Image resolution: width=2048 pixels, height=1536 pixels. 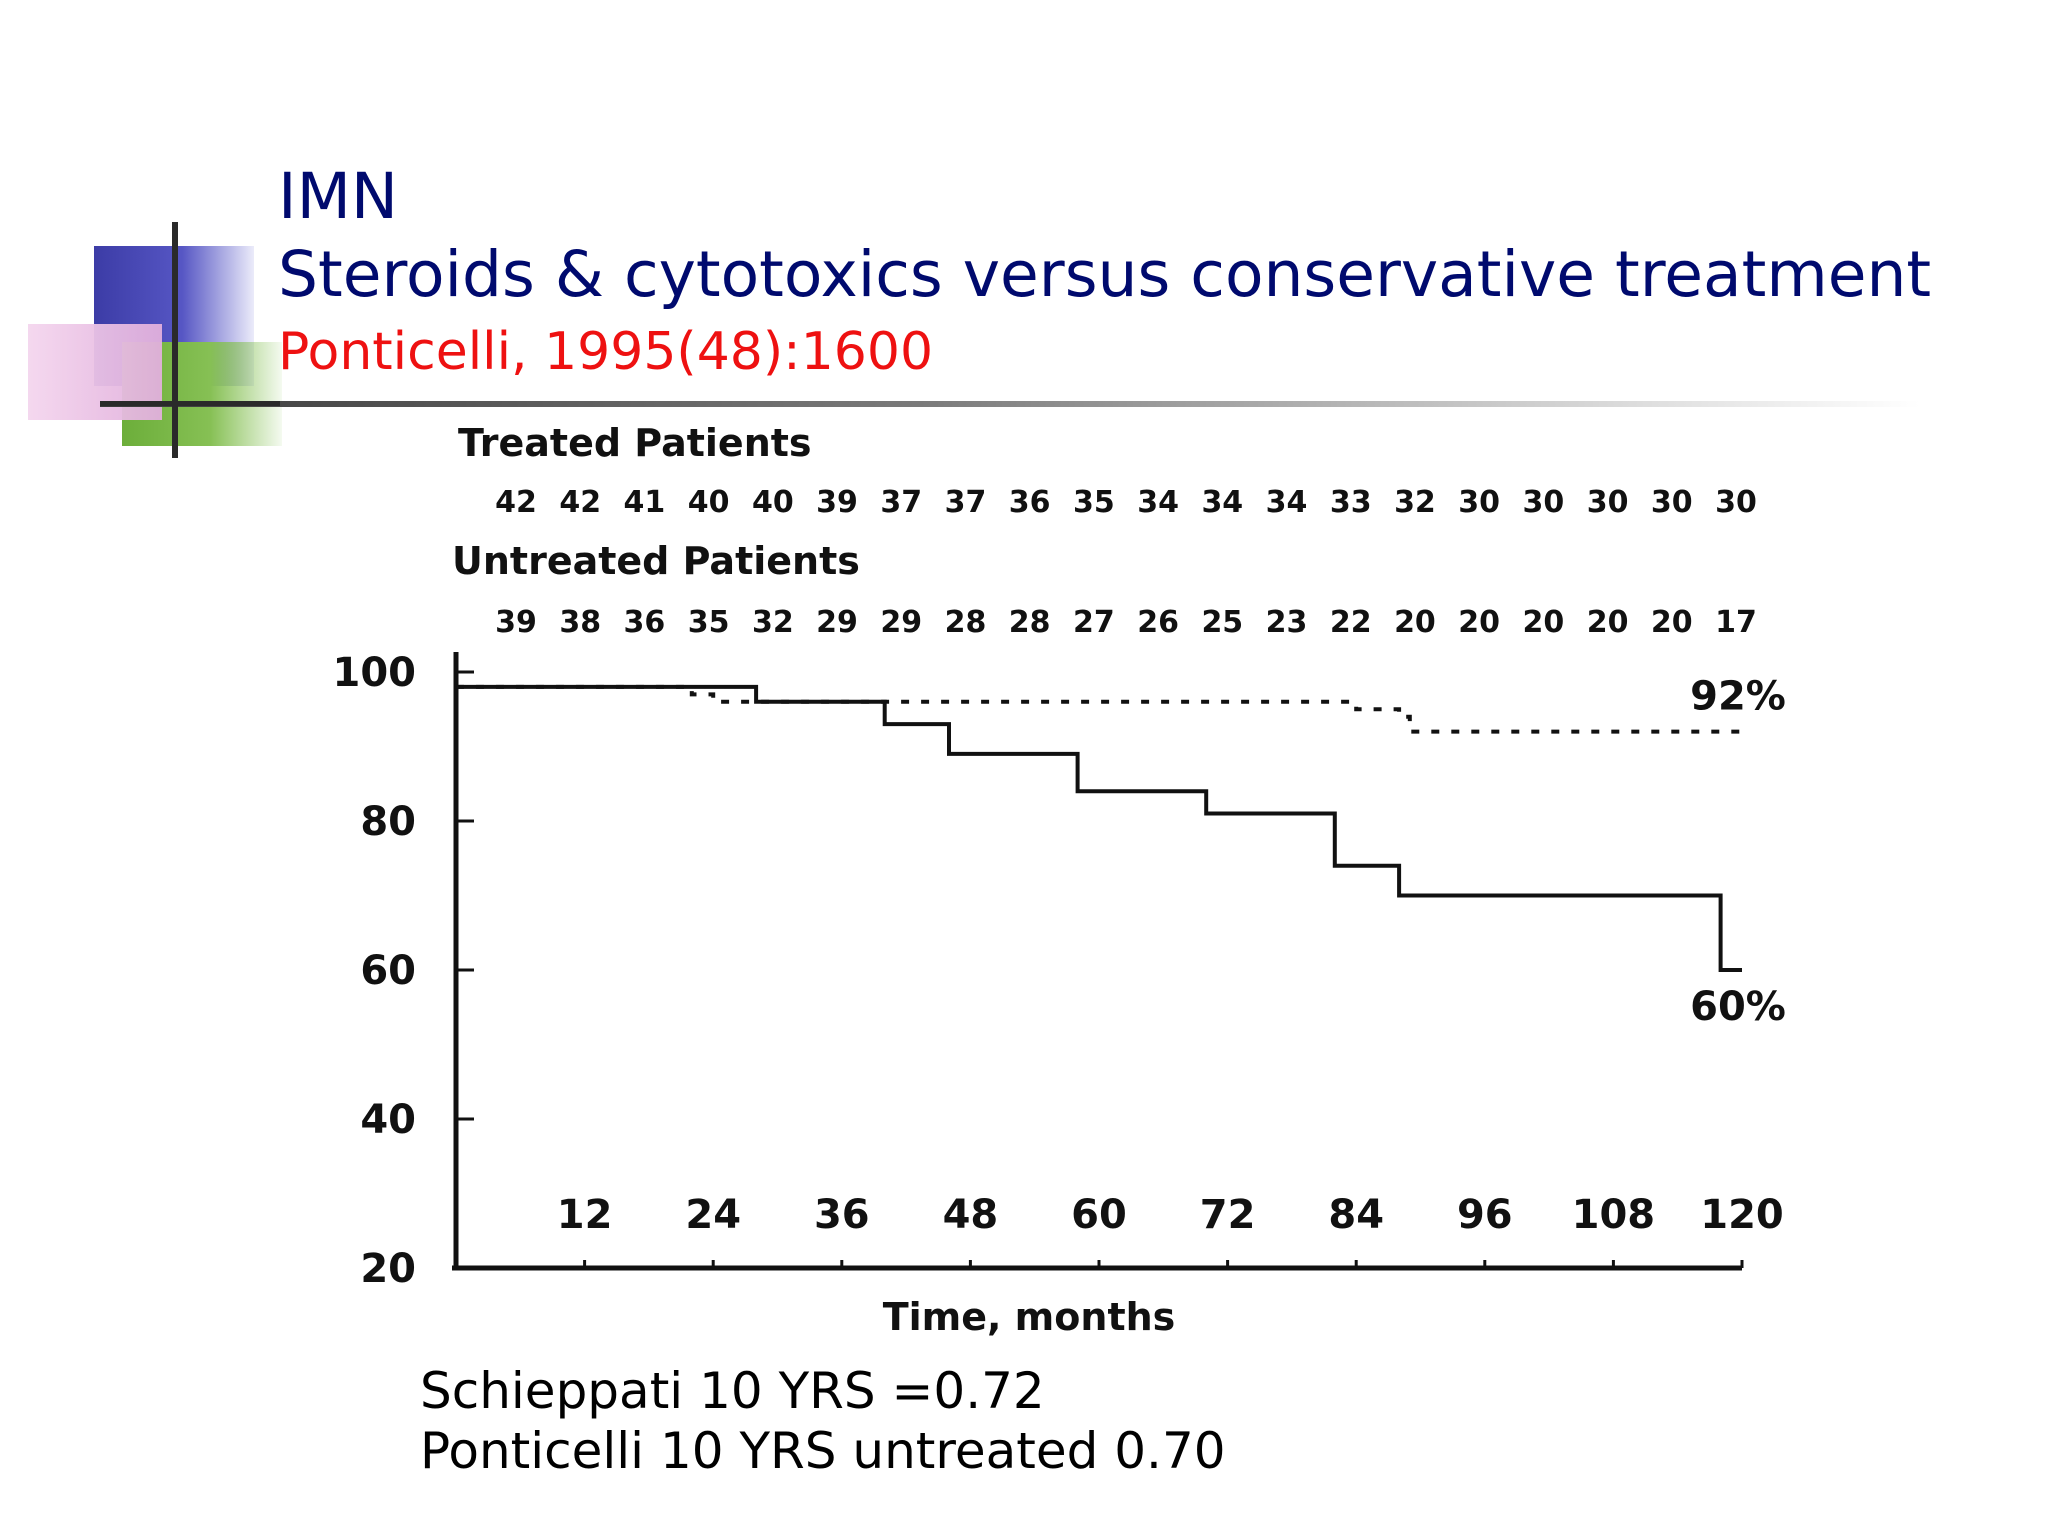 What do you see at coordinates (1222, 622) in the screenshot?
I see `untreated-count: 25` at bounding box center [1222, 622].